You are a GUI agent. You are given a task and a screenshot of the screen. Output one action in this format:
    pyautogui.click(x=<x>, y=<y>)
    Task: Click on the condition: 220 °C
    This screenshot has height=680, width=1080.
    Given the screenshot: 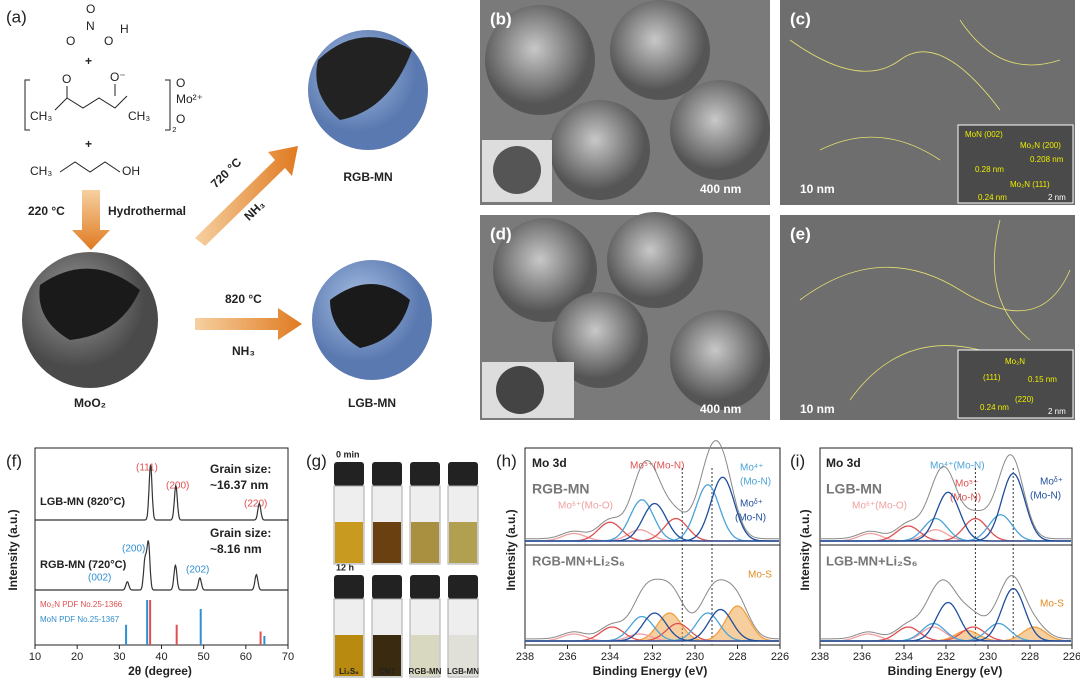 What is the action you would take?
    pyautogui.click(x=46, y=211)
    